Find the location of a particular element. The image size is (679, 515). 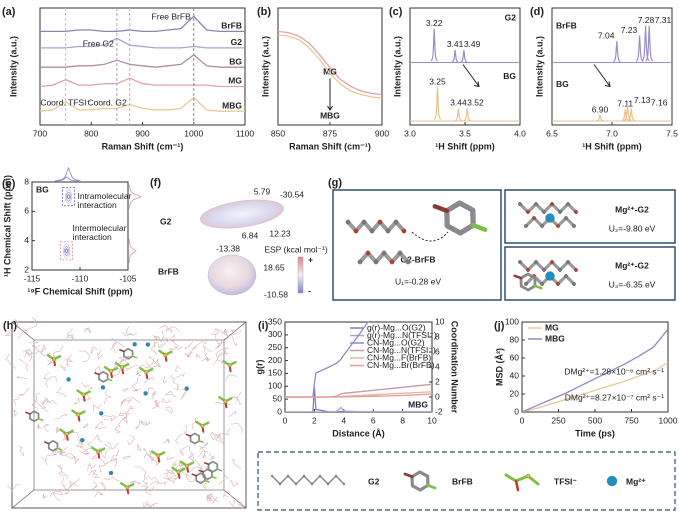

y-axis-label: Intensity (a.u.) is located at coordinates (397, 66).